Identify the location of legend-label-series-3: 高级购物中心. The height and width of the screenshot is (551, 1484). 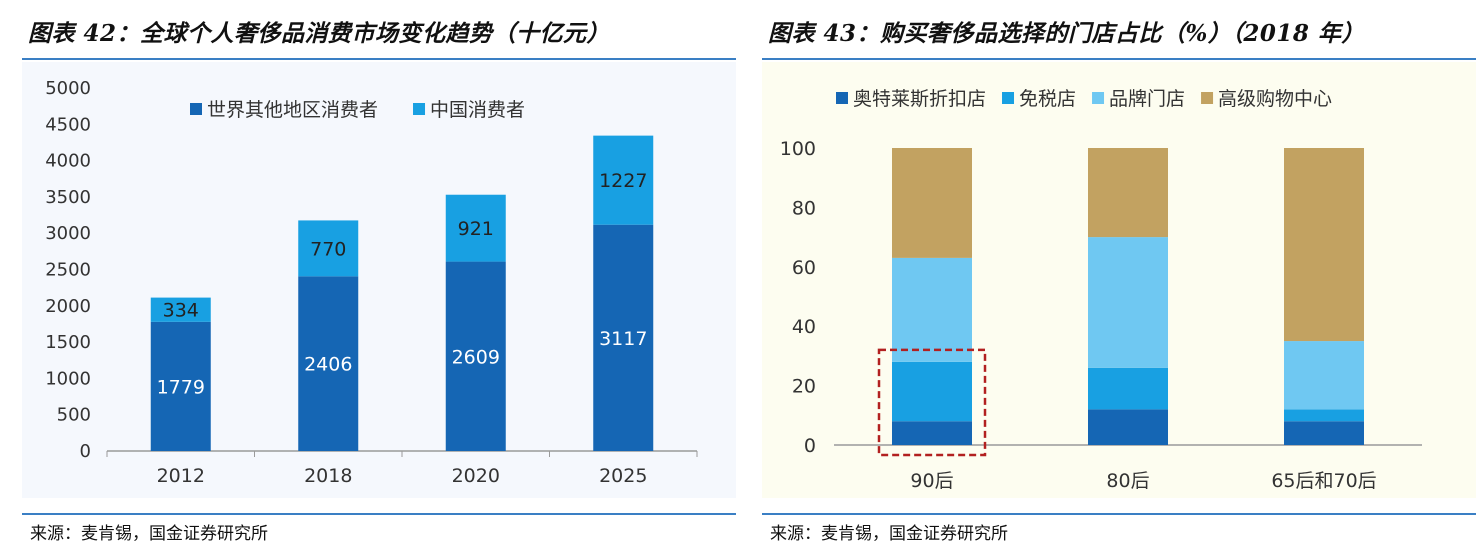
(1275, 99).